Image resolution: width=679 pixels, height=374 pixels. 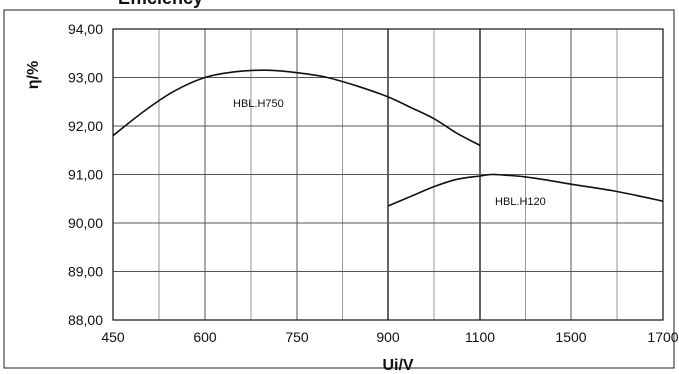 I want to click on x-axis-tick-labels: 450 600 750 900 1100 1500 1700, so click(x=389, y=337).